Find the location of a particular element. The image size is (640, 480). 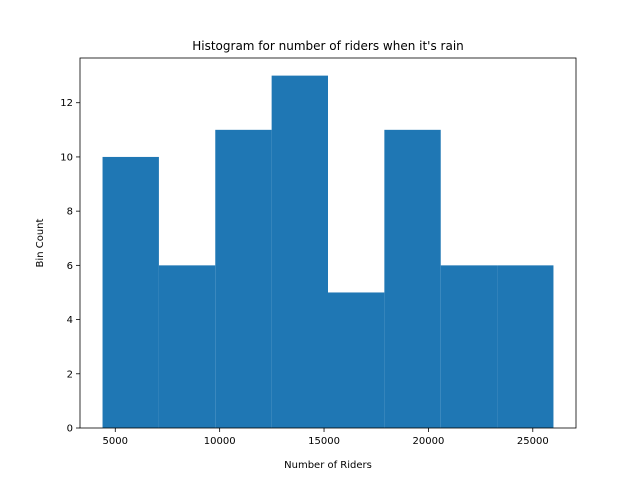

x-tick-label: 10000 is located at coordinates (220, 441).